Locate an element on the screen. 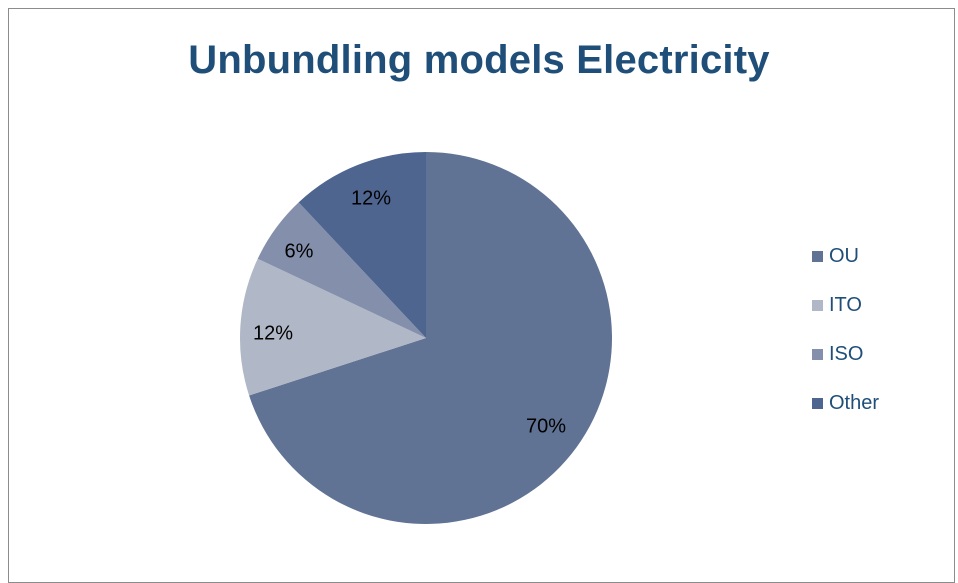  legend-swatch-ou is located at coordinates (817, 256).